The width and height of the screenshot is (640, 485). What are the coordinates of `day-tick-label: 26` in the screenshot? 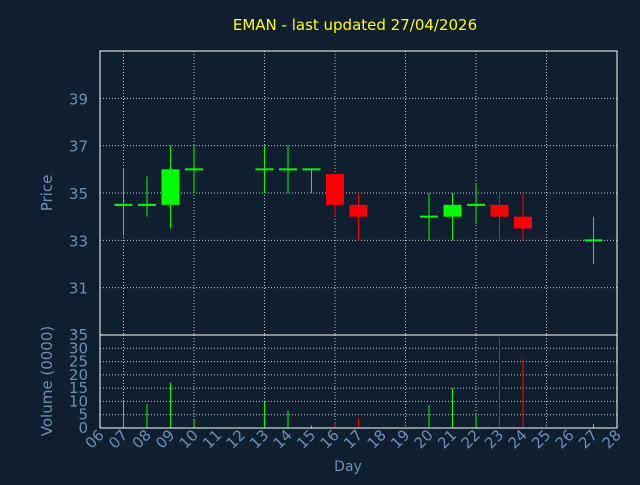 It's located at (565, 439).